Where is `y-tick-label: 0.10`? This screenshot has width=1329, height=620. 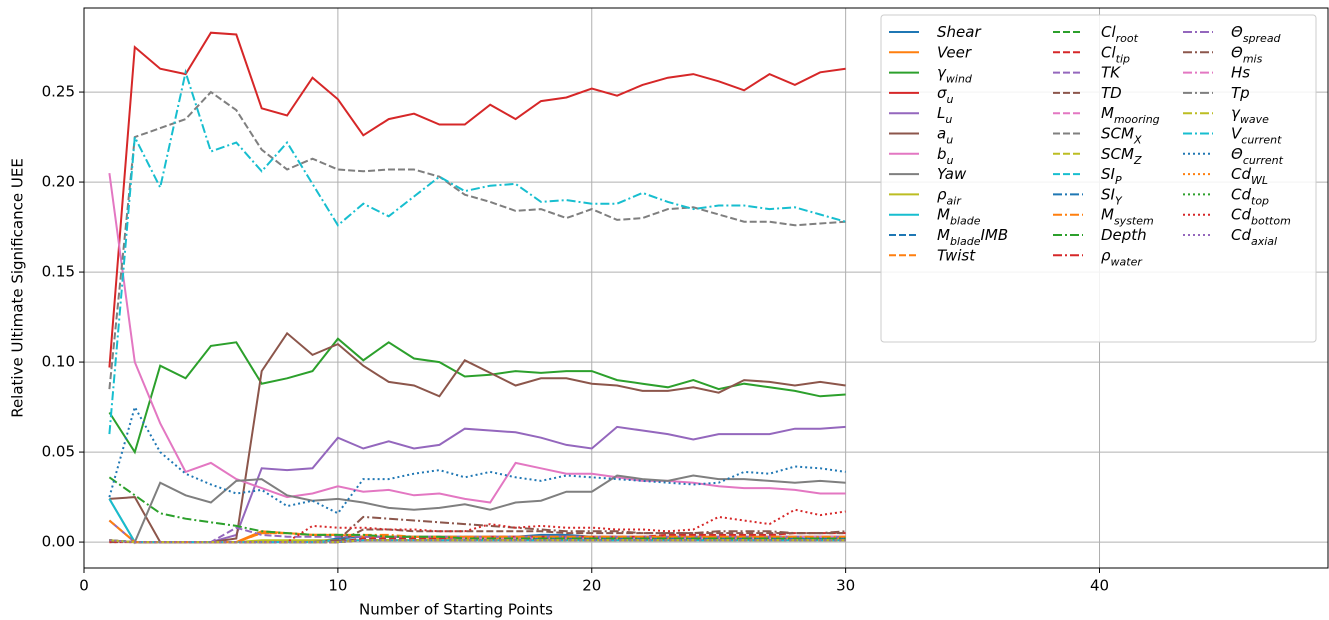
y-tick-label: 0.10 is located at coordinates (58, 362).